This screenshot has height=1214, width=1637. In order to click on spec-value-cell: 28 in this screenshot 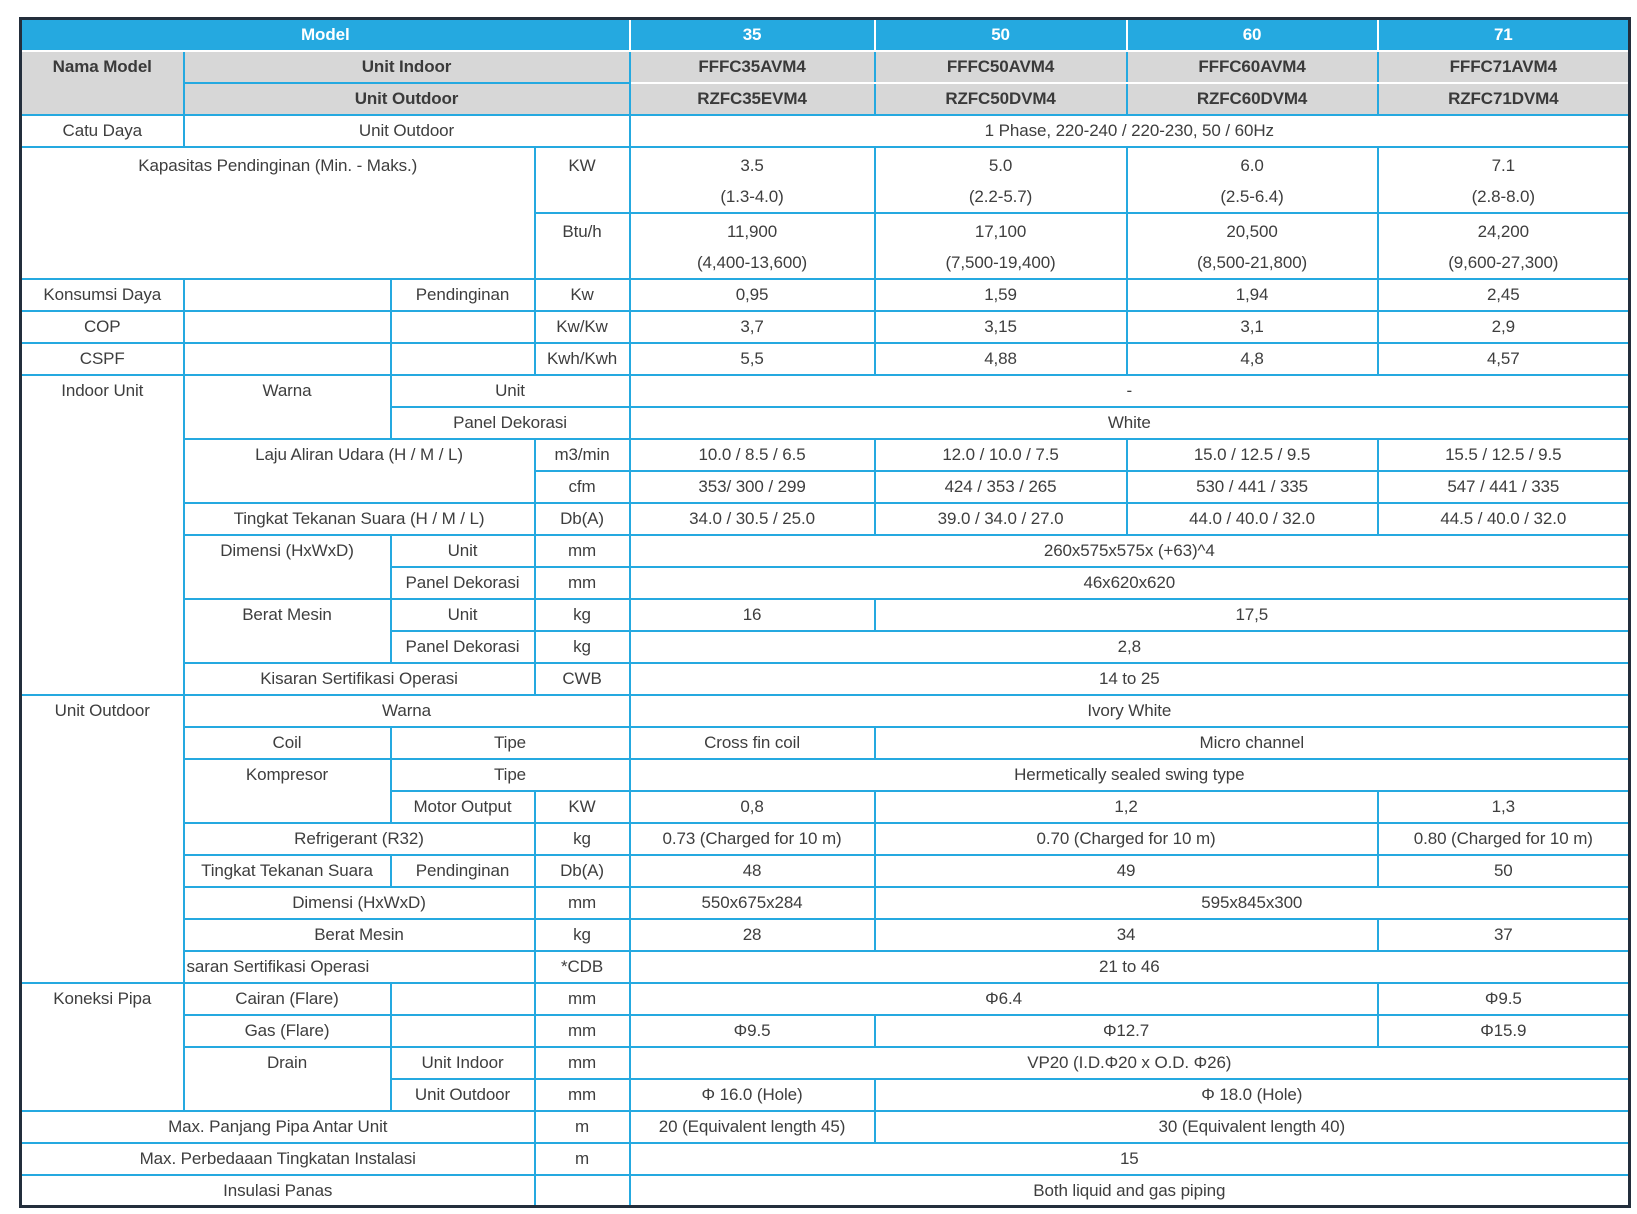, I will do `click(752, 934)`.